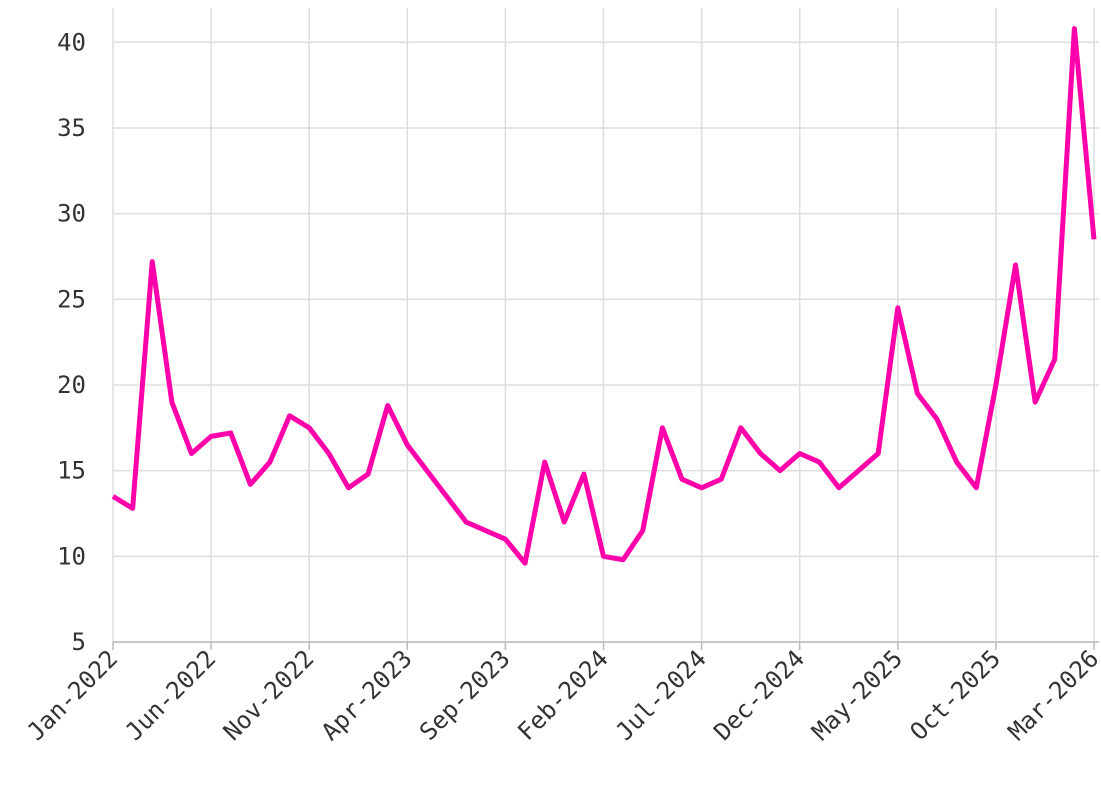  Describe the element at coordinates (759, 695) in the screenshot. I see `x-tick-label: Dec-2024` at that location.